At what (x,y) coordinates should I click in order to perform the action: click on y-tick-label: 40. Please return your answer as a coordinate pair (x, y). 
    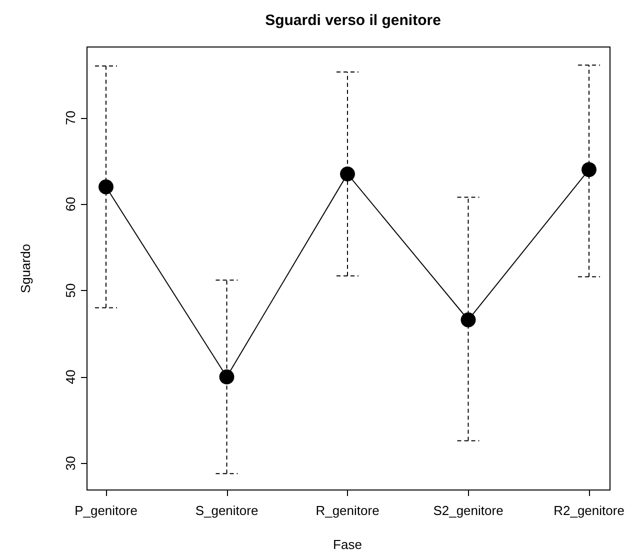
    Looking at the image, I should click on (70, 377).